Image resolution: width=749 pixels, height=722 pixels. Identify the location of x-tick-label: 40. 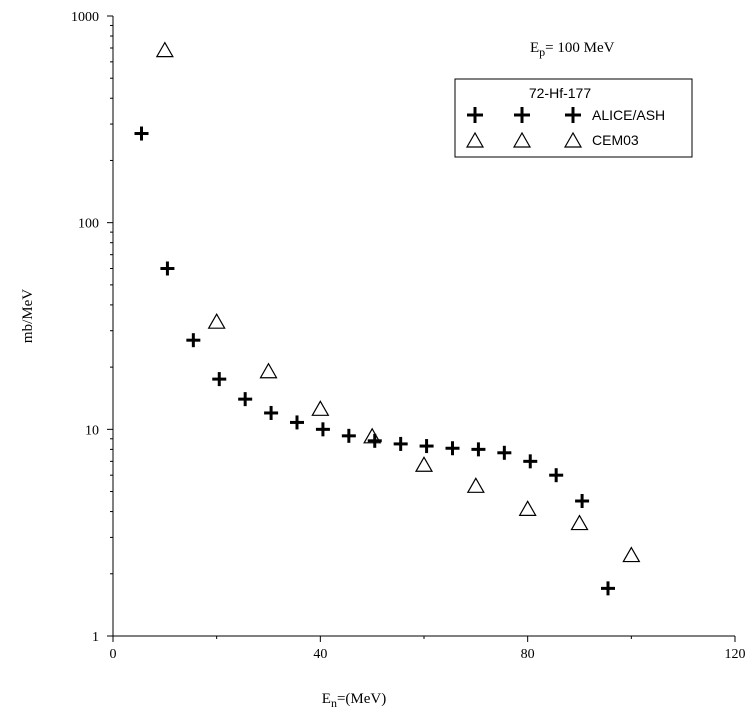
(320, 654).